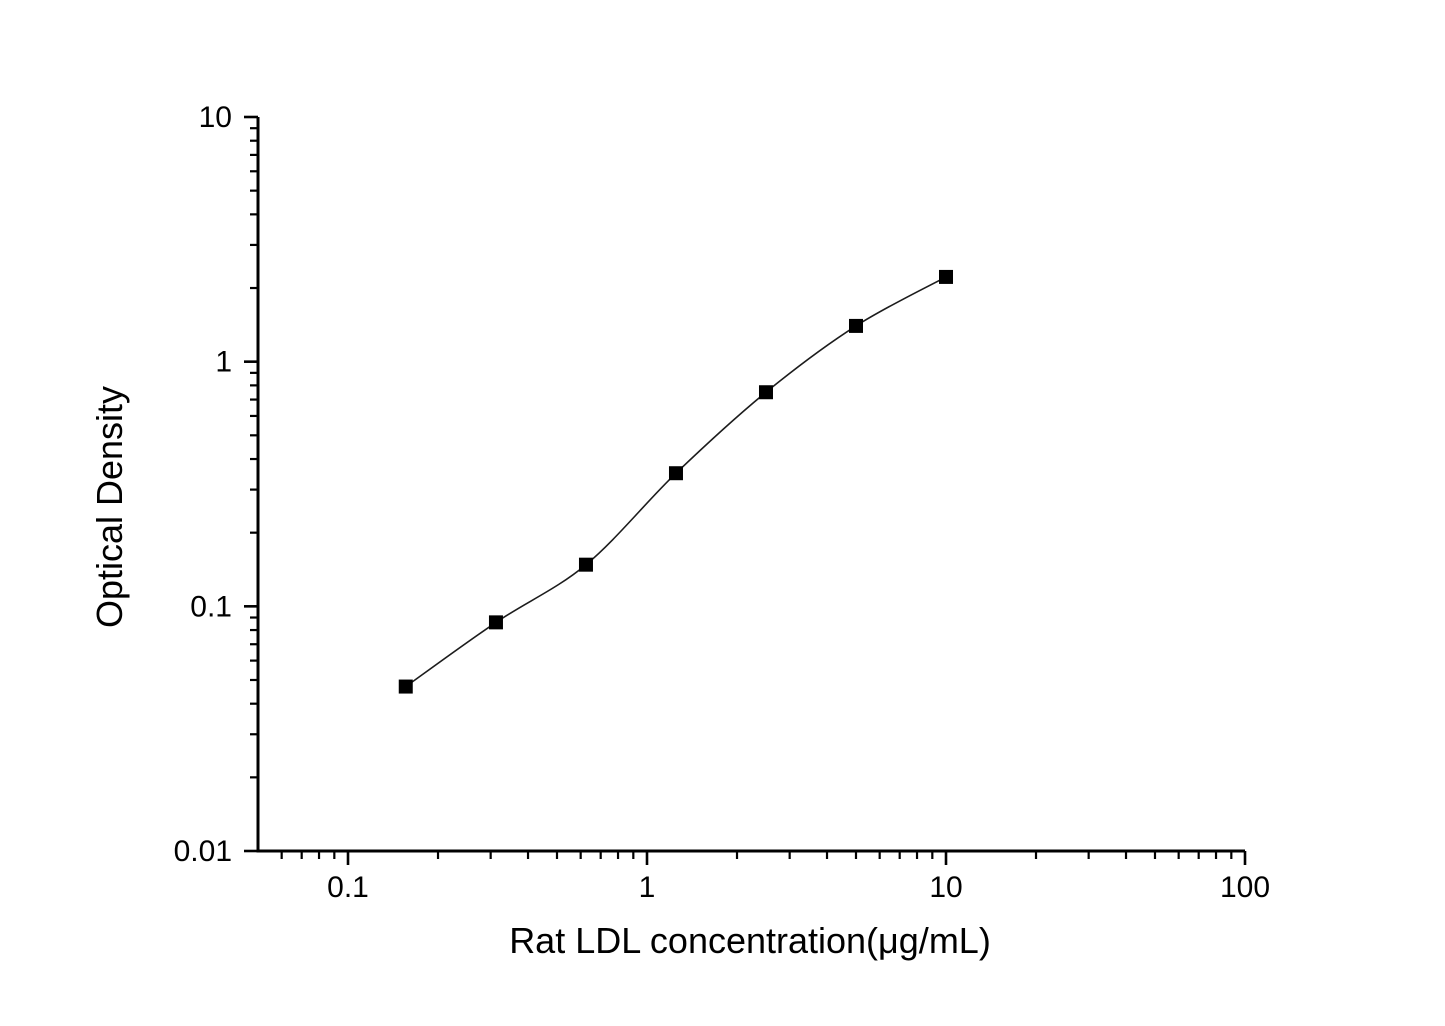  What do you see at coordinates (945, 887) in the screenshot?
I see `x-tick-label: 10` at bounding box center [945, 887].